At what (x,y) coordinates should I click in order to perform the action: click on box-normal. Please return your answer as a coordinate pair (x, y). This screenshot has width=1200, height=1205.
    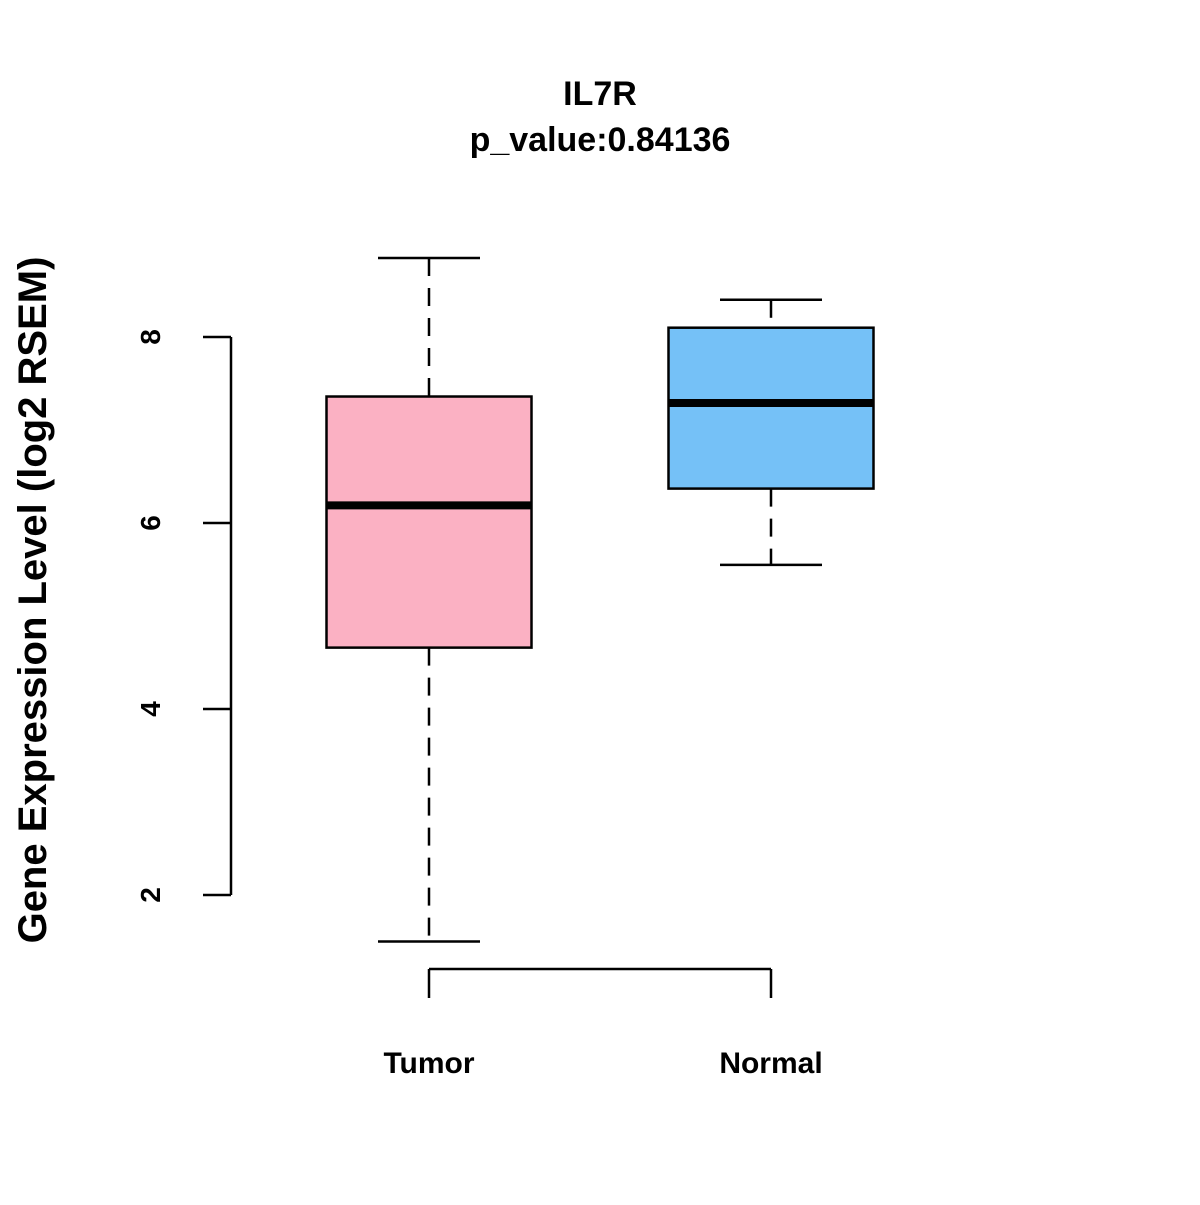
    Looking at the image, I should click on (771, 432).